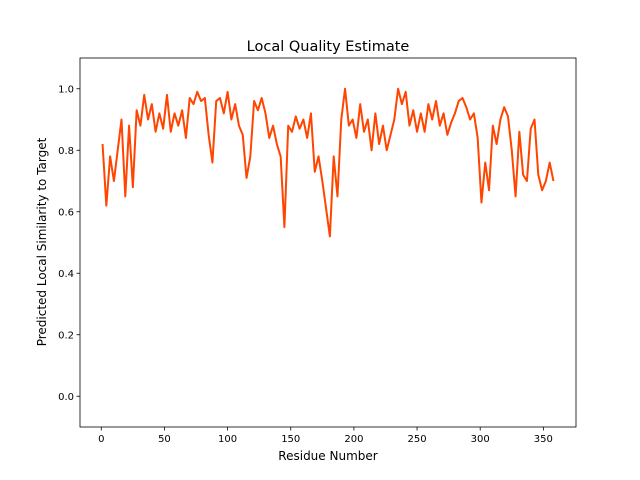 This screenshot has height=480, width=640. I want to click on x-tick-label: 50, so click(164, 439).